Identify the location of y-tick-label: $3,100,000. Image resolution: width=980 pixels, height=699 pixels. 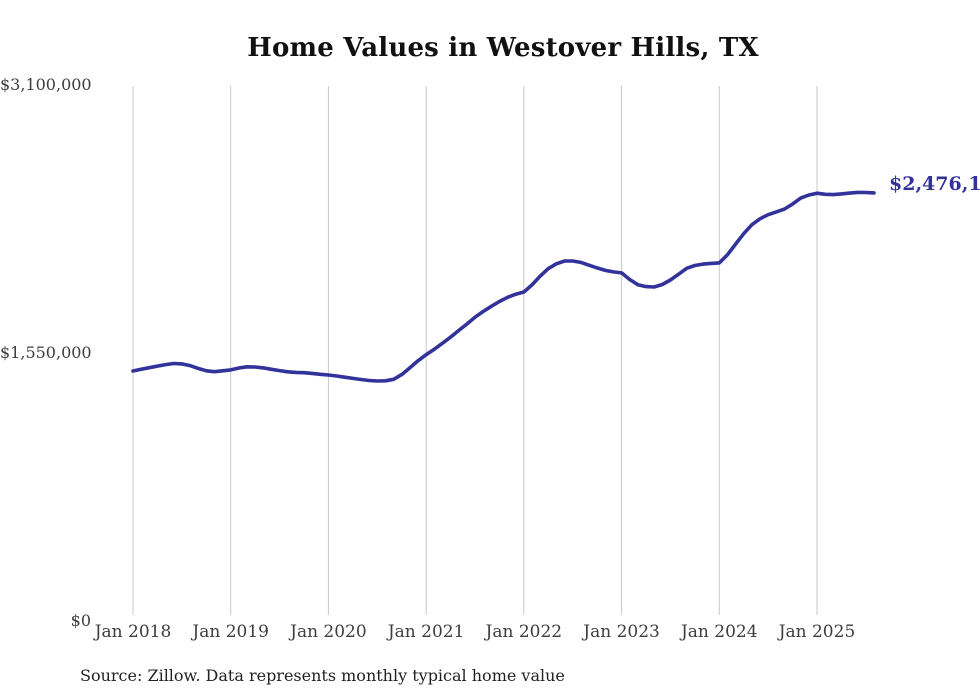
(46, 84).